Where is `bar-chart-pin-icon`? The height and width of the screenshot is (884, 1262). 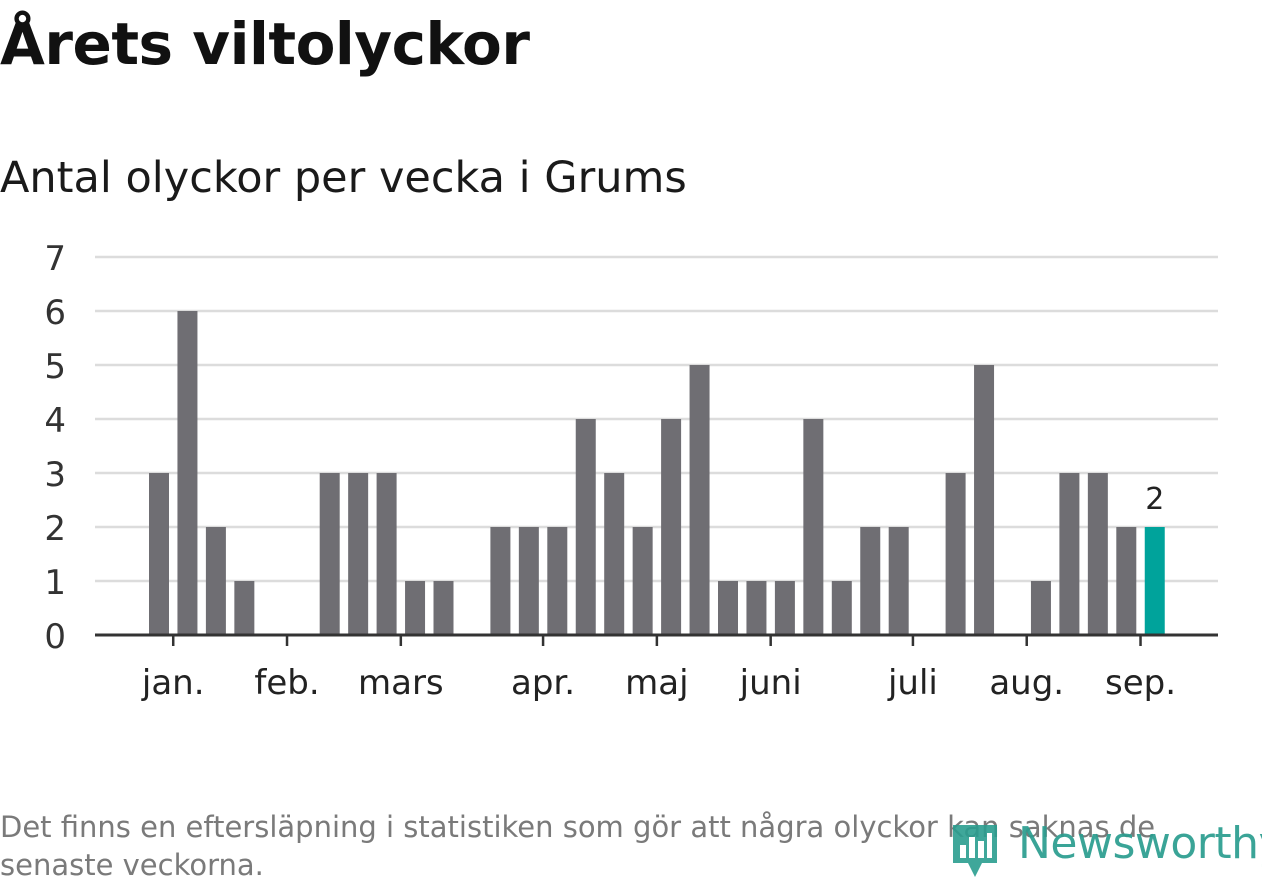 bar-chart-pin-icon is located at coordinates (975, 851).